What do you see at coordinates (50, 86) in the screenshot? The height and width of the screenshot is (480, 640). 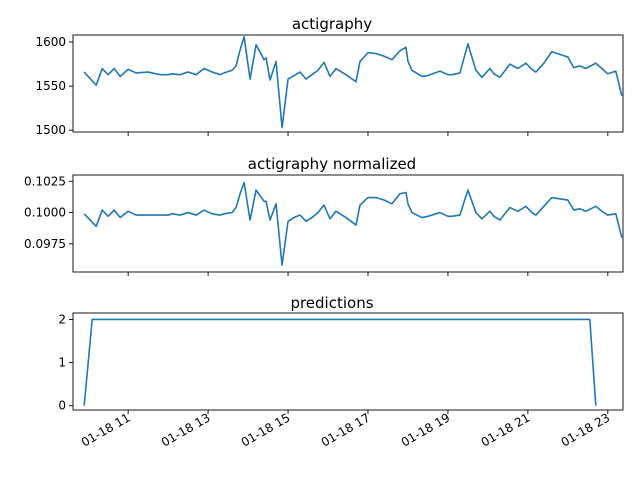 I see `y-tick-label: 1550` at bounding box center [50, 86].